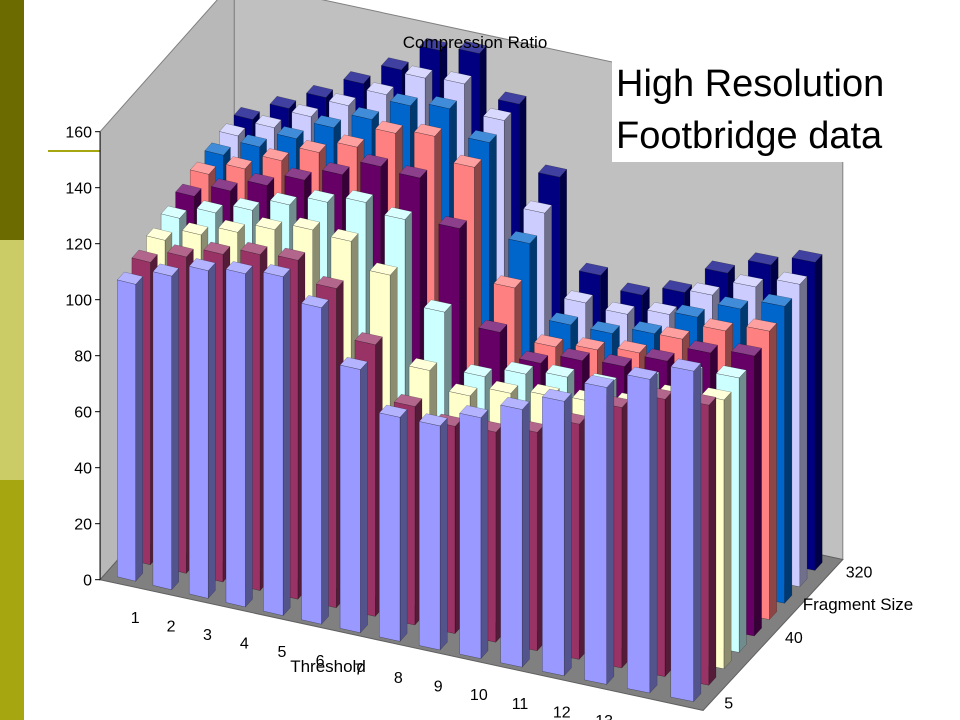 Image resolution: width=960 pixels, height=720 pixels. What do you see at coordinates (83, 357) in the screenshot?
I see `y-tick-label: 80` at bounding box center [83, 357].